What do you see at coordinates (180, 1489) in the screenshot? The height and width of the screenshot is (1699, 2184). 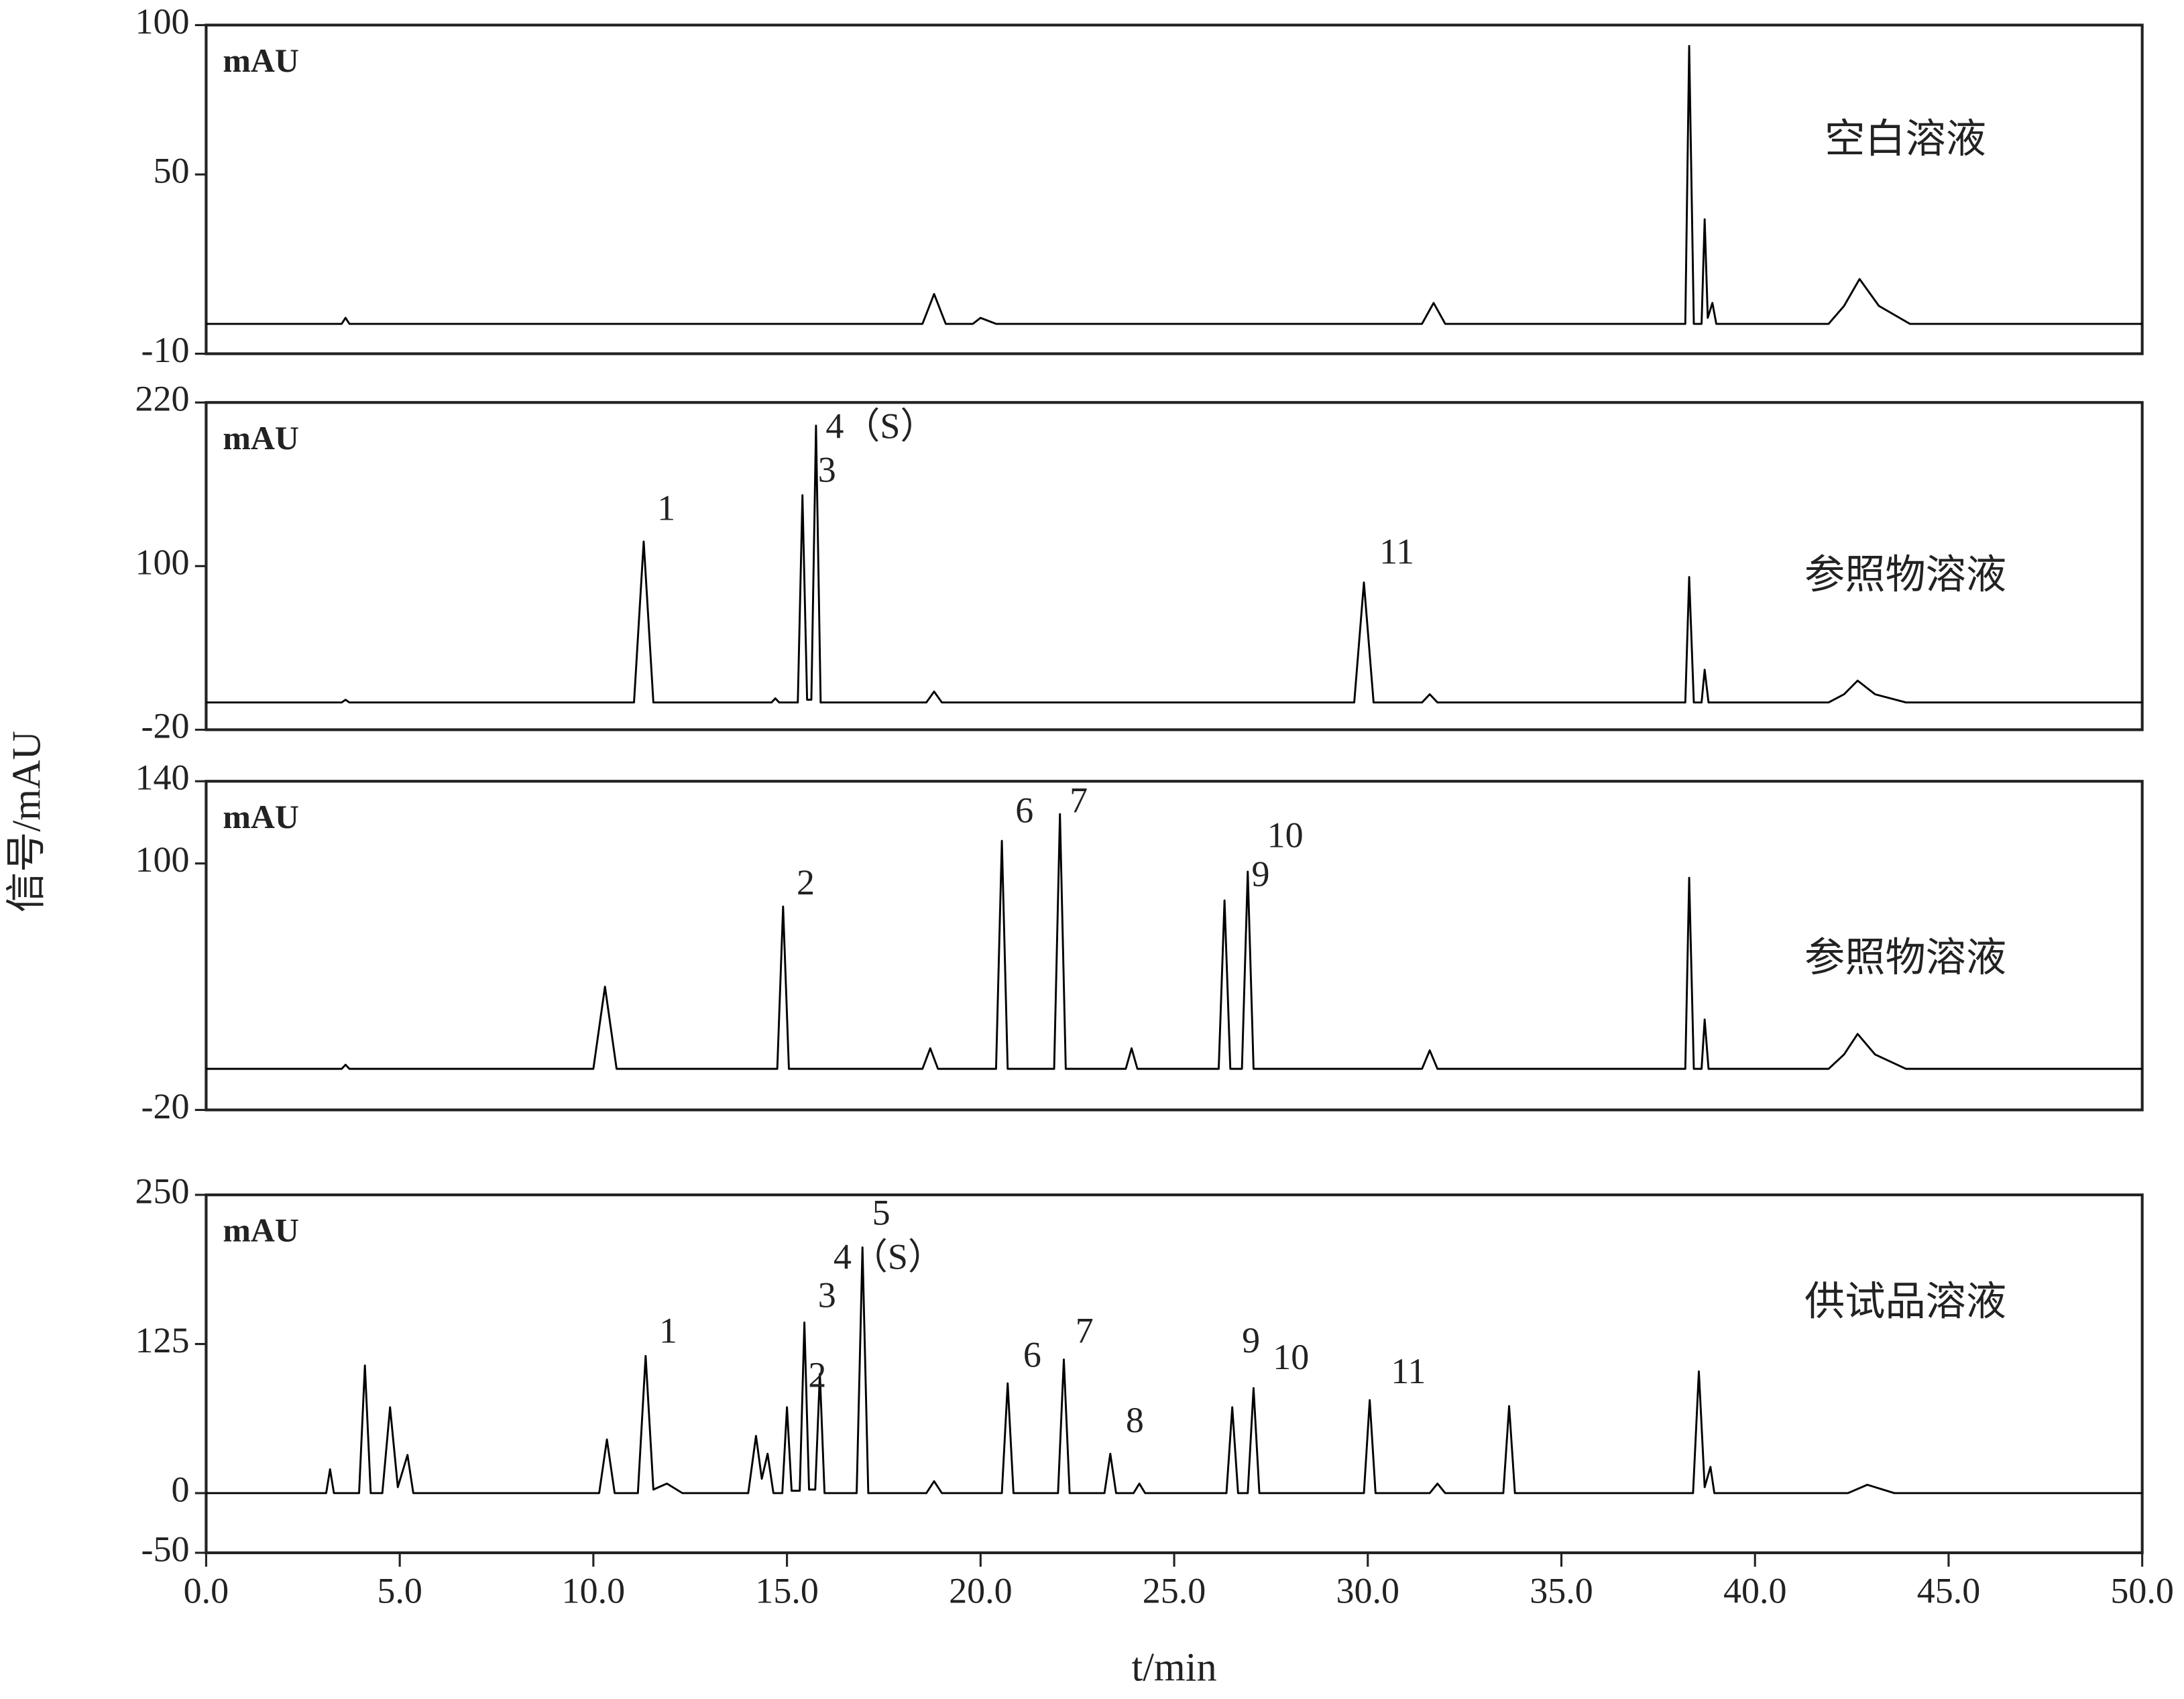 I see `y-tick-label: 0` at bounding box center [180, 1489].